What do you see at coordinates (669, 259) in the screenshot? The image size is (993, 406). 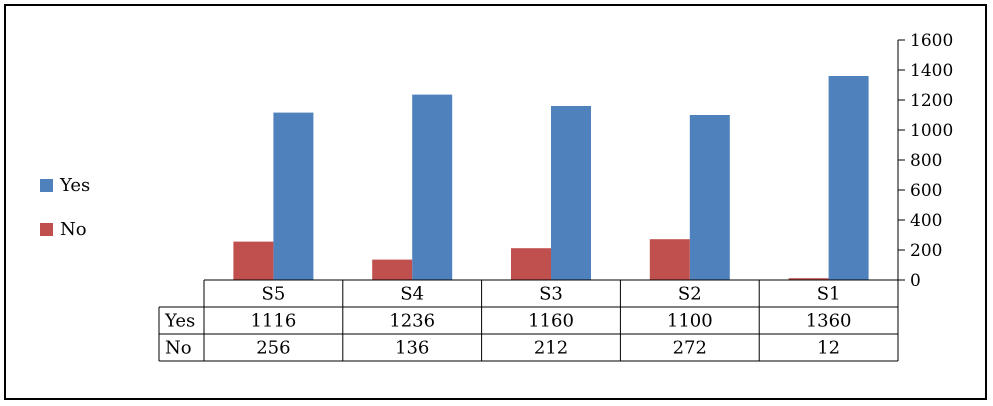 I see `bar-no-s2` at bounding box center [669, 259].